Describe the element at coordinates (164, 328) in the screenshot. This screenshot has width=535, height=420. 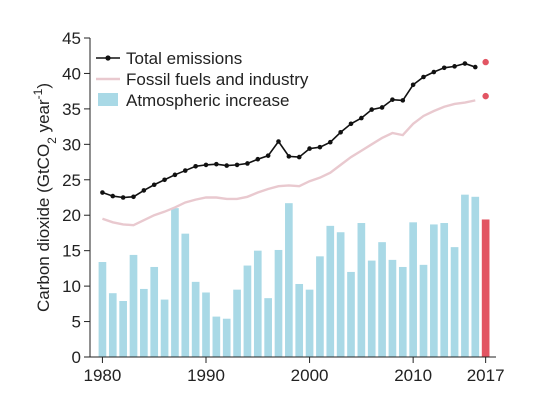
I see `bar-1986` at that location.